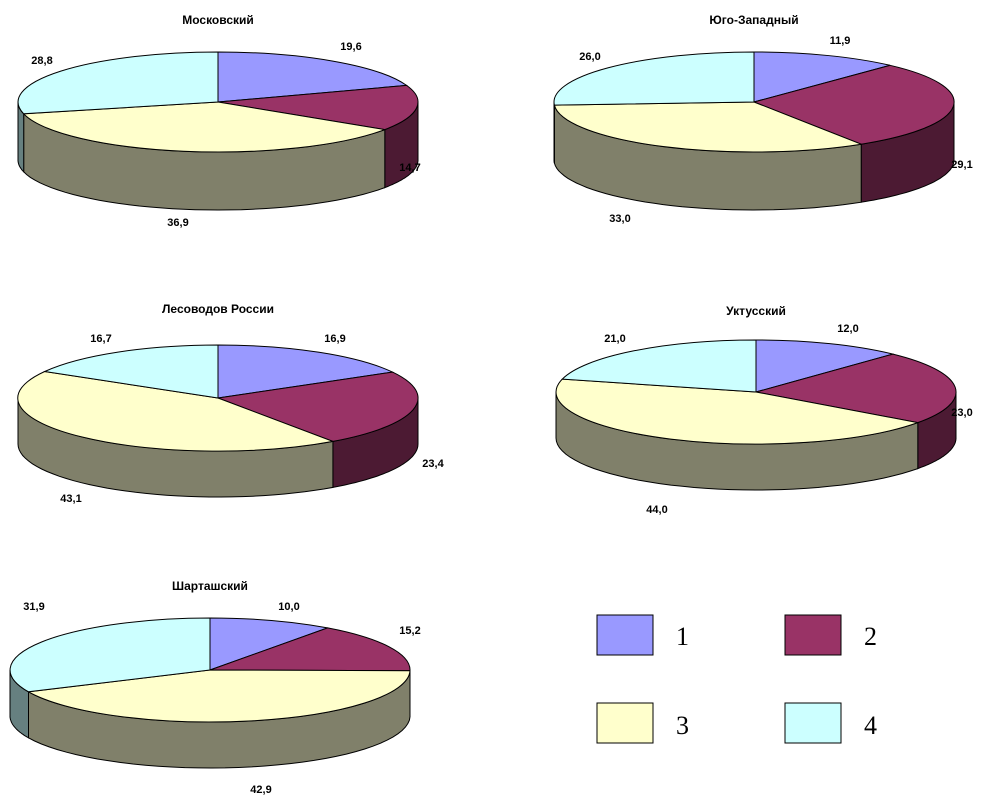 The height and width of the screenshot is (805, 1004). What do you see at coordinates (409, 631) in the screenshot?
I see `data-label-5-2: 15,2` at bounding box center [409, 631].